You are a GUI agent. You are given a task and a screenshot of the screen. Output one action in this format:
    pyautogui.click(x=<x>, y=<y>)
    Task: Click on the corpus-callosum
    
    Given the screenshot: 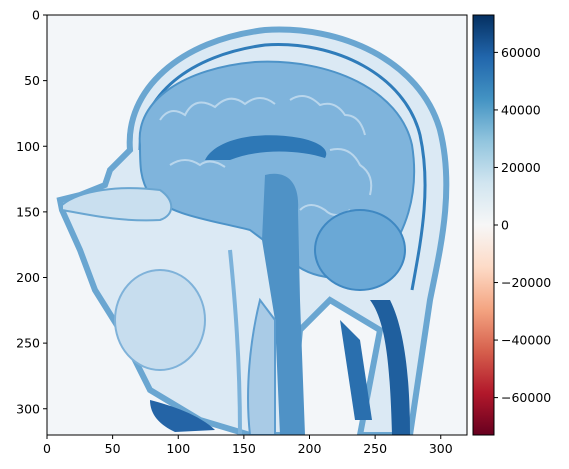 What is the action you would take?
    pyautogui.click(x=266, y=147)
    